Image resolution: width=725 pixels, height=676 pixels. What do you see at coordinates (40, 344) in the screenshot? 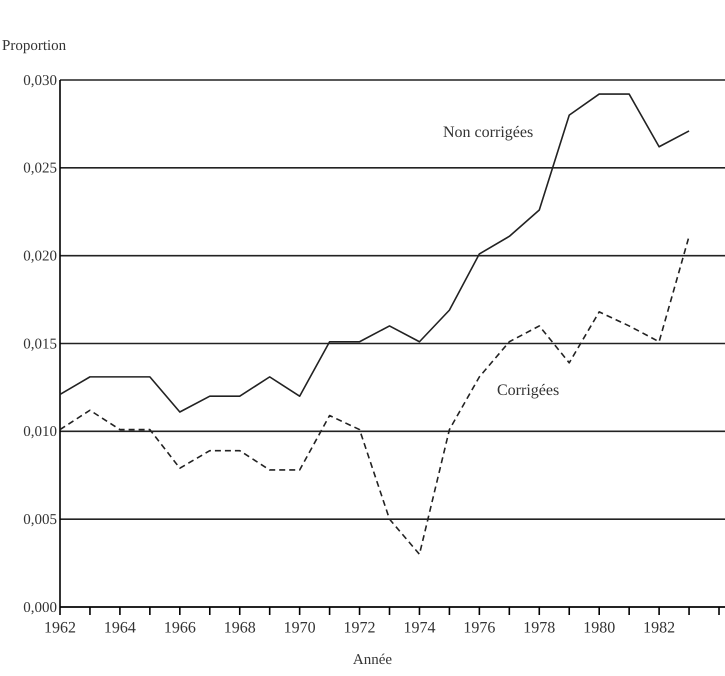
I see `y-tick-label: 0,015` at bounding box center [40, 344].